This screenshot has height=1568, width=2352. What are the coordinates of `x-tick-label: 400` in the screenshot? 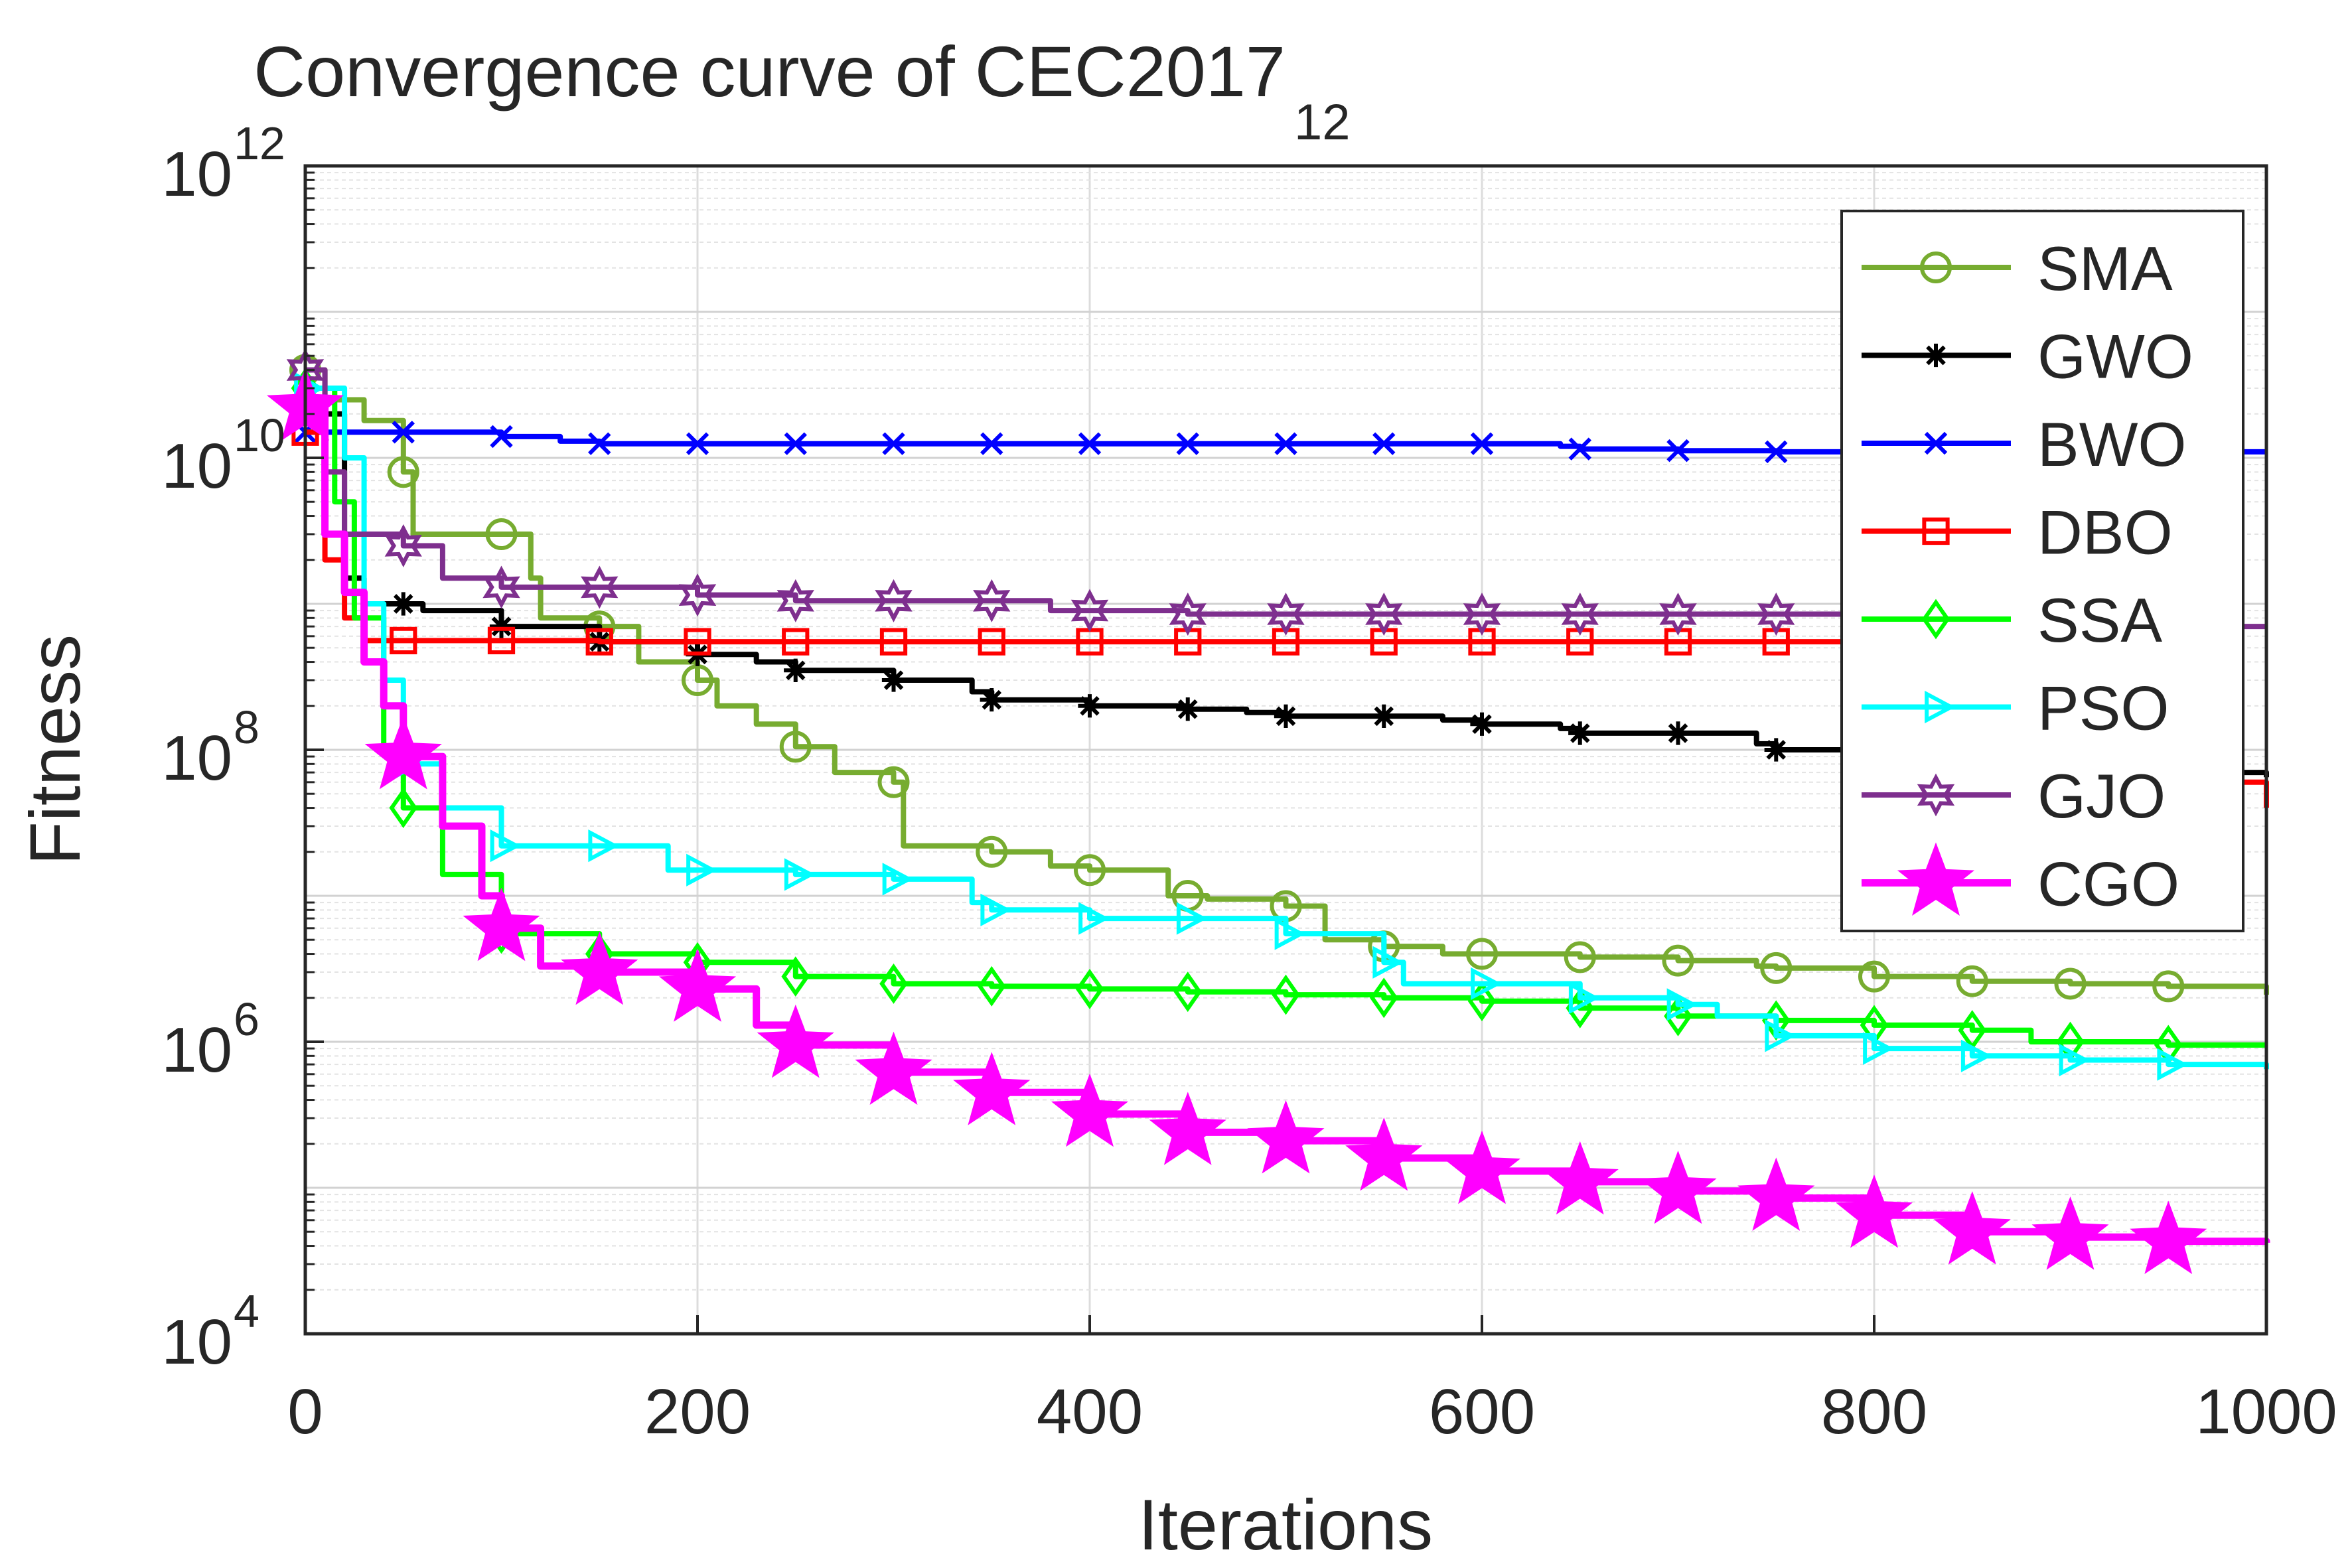 It's located at (1090, 1411).